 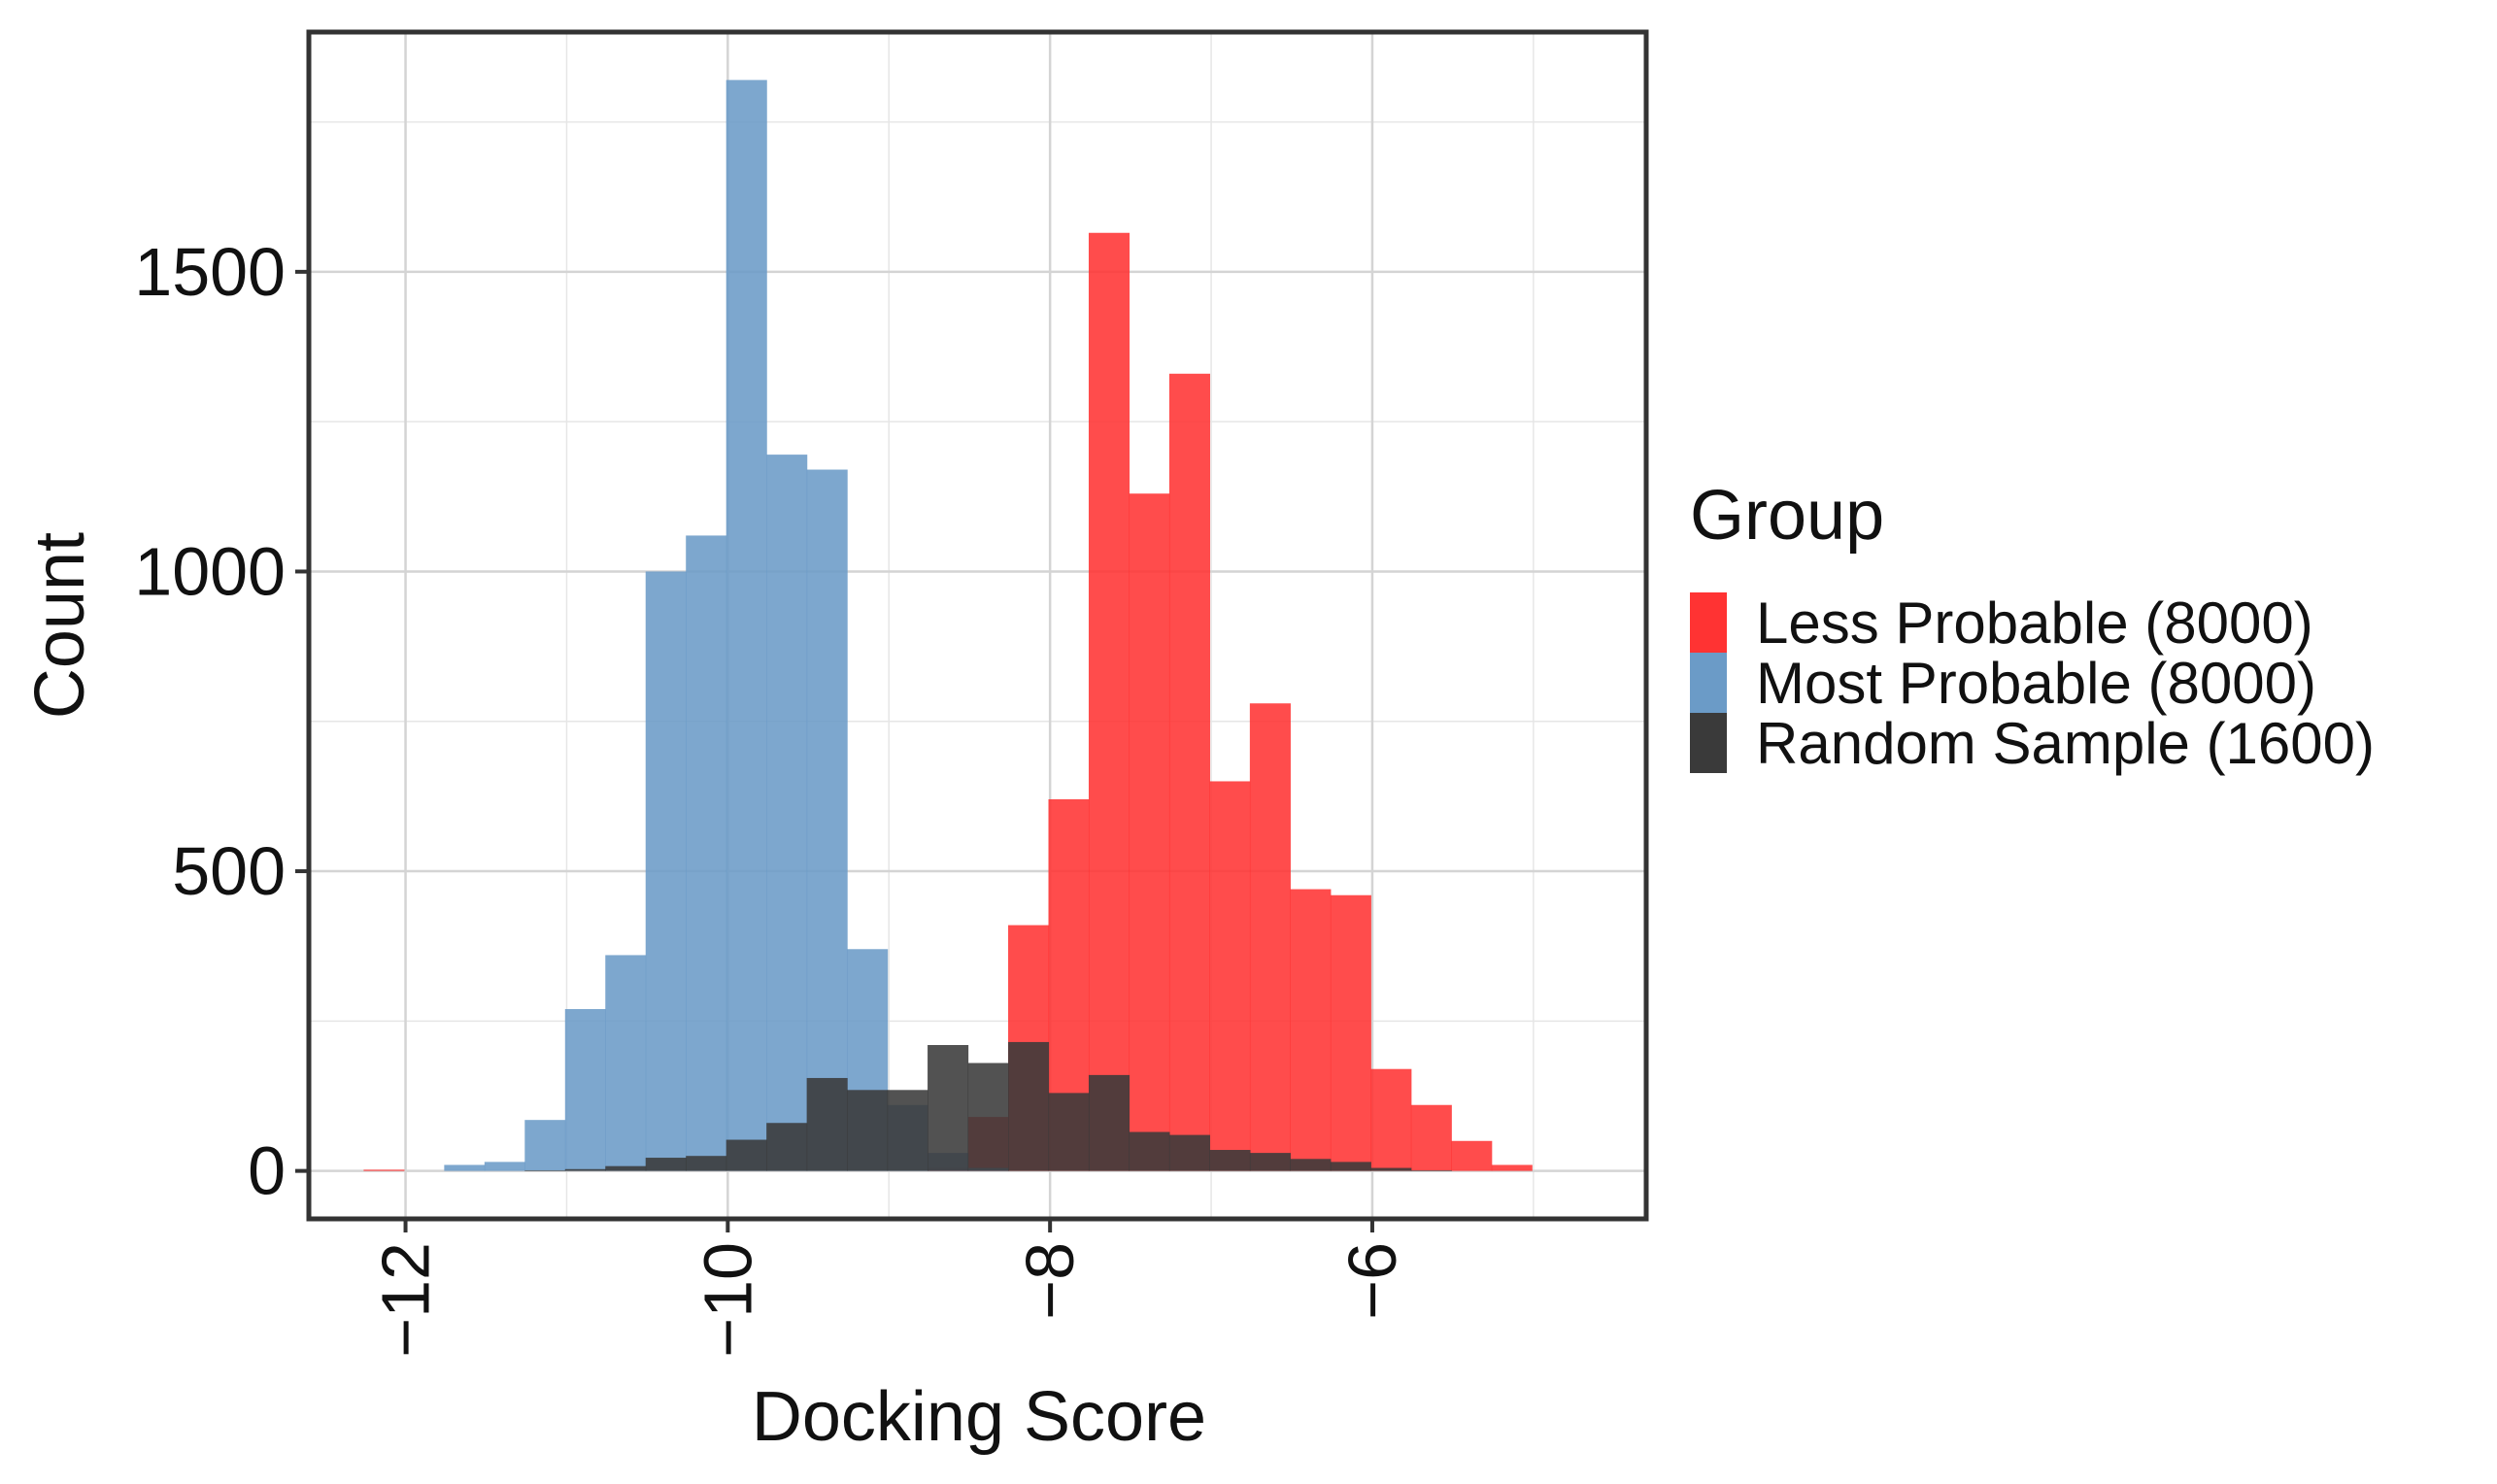 What do you see at coordinates (2034, 623) in the screenshot?
I see `legend-label: Less Probable (8000)` at bounding box center [2034, 623].